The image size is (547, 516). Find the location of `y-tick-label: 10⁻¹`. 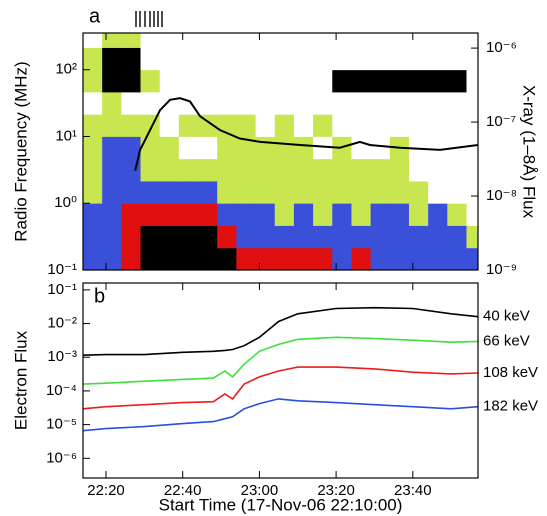

y-tick-label: 10⁻¹ is located at coordinates (62, 269).